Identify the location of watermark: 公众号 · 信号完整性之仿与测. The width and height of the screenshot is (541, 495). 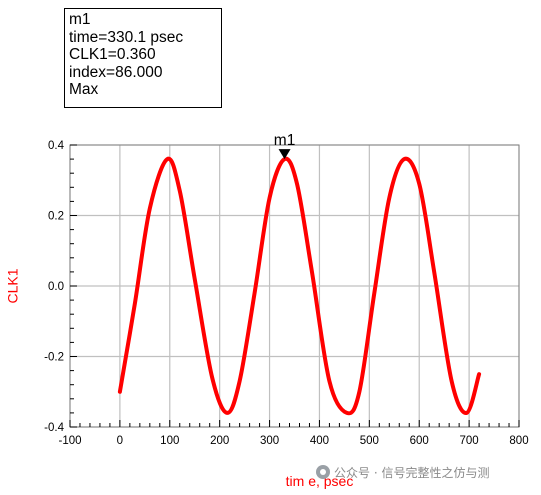
(426, 472).